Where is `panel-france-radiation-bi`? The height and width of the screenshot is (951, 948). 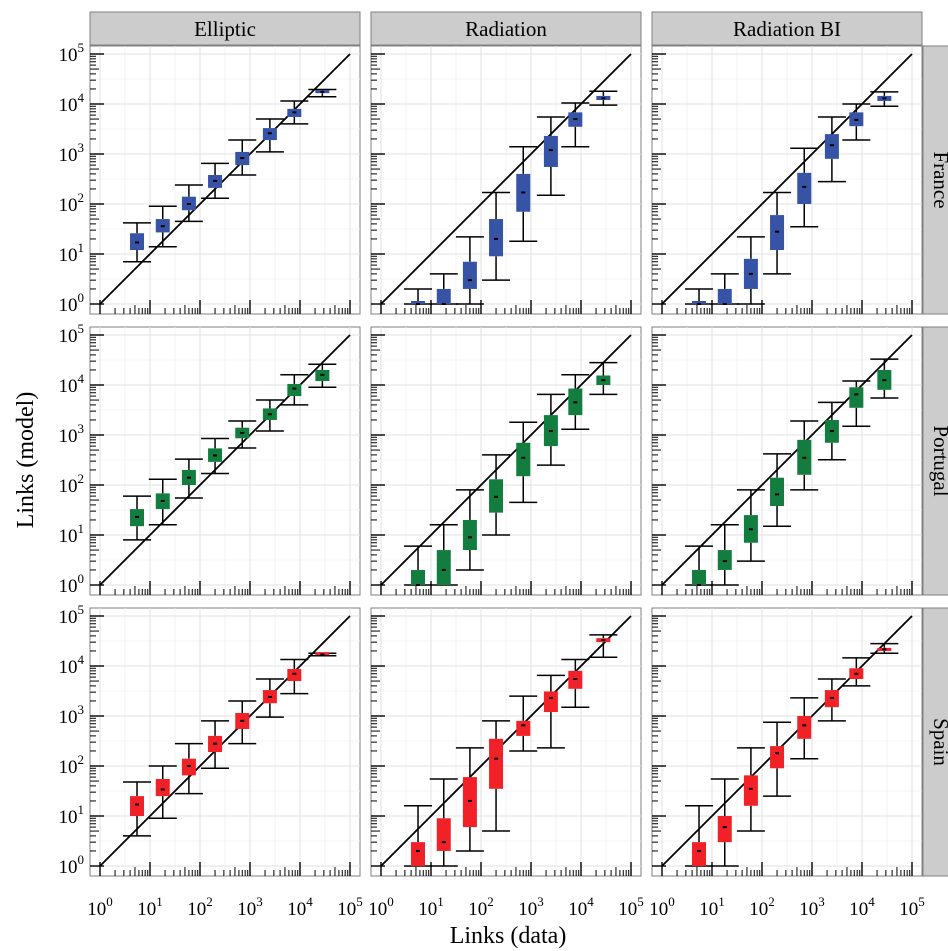 panel-france-radiation-bi is located at coordinates (787, 180).